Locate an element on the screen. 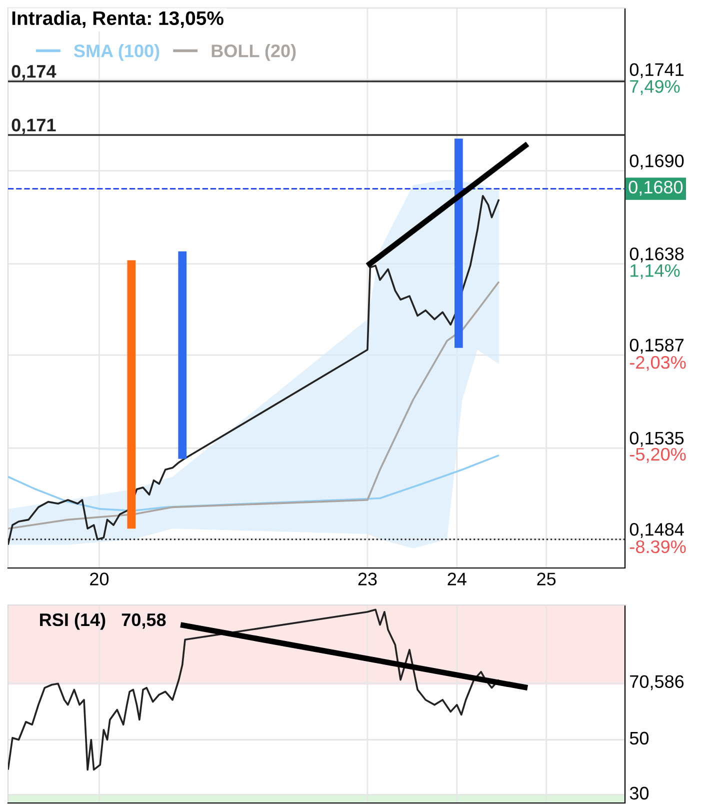 The height and width of the screenshot is (808, 728). y2-tick-label: -2,03% is located at coordinates (658, 363).